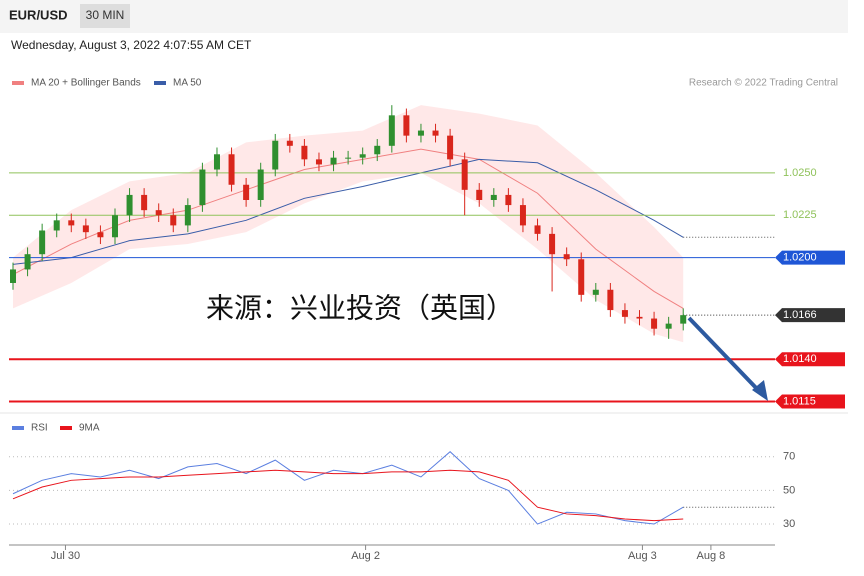 The image size is (864, 576). Describe the element at coordinates (89, 428) in the screenshot. I see `legend-label: 9MA` at that location.